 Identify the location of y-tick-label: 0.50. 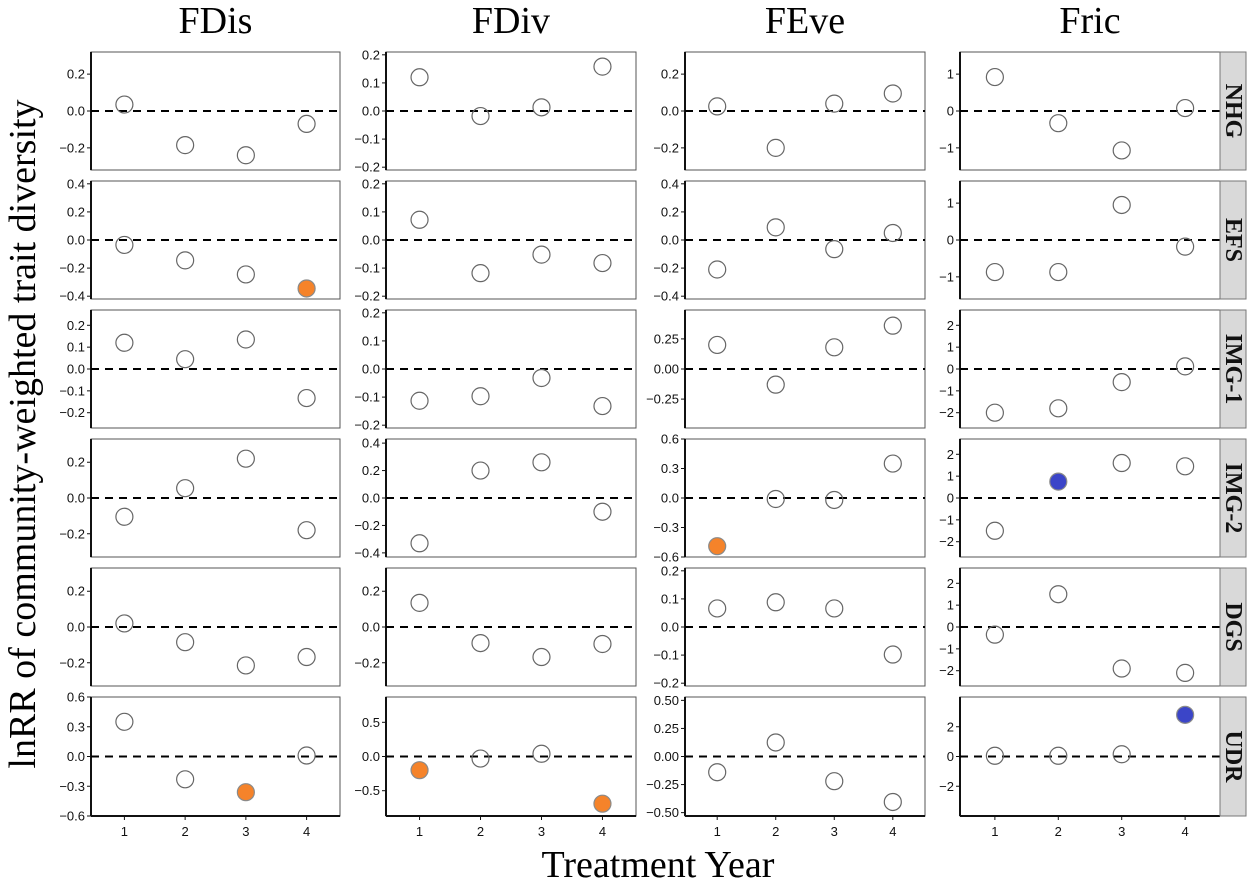
(666, 700).